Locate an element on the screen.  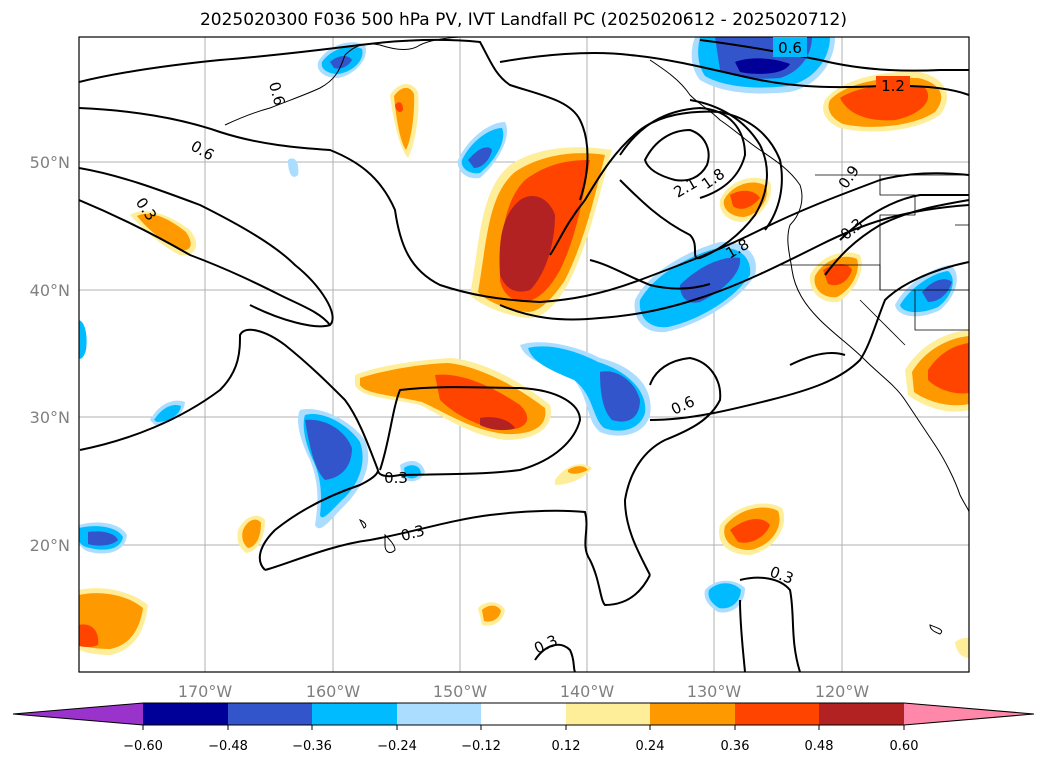
lon-tick-label: 120°W is located at coordinates (842, 691).